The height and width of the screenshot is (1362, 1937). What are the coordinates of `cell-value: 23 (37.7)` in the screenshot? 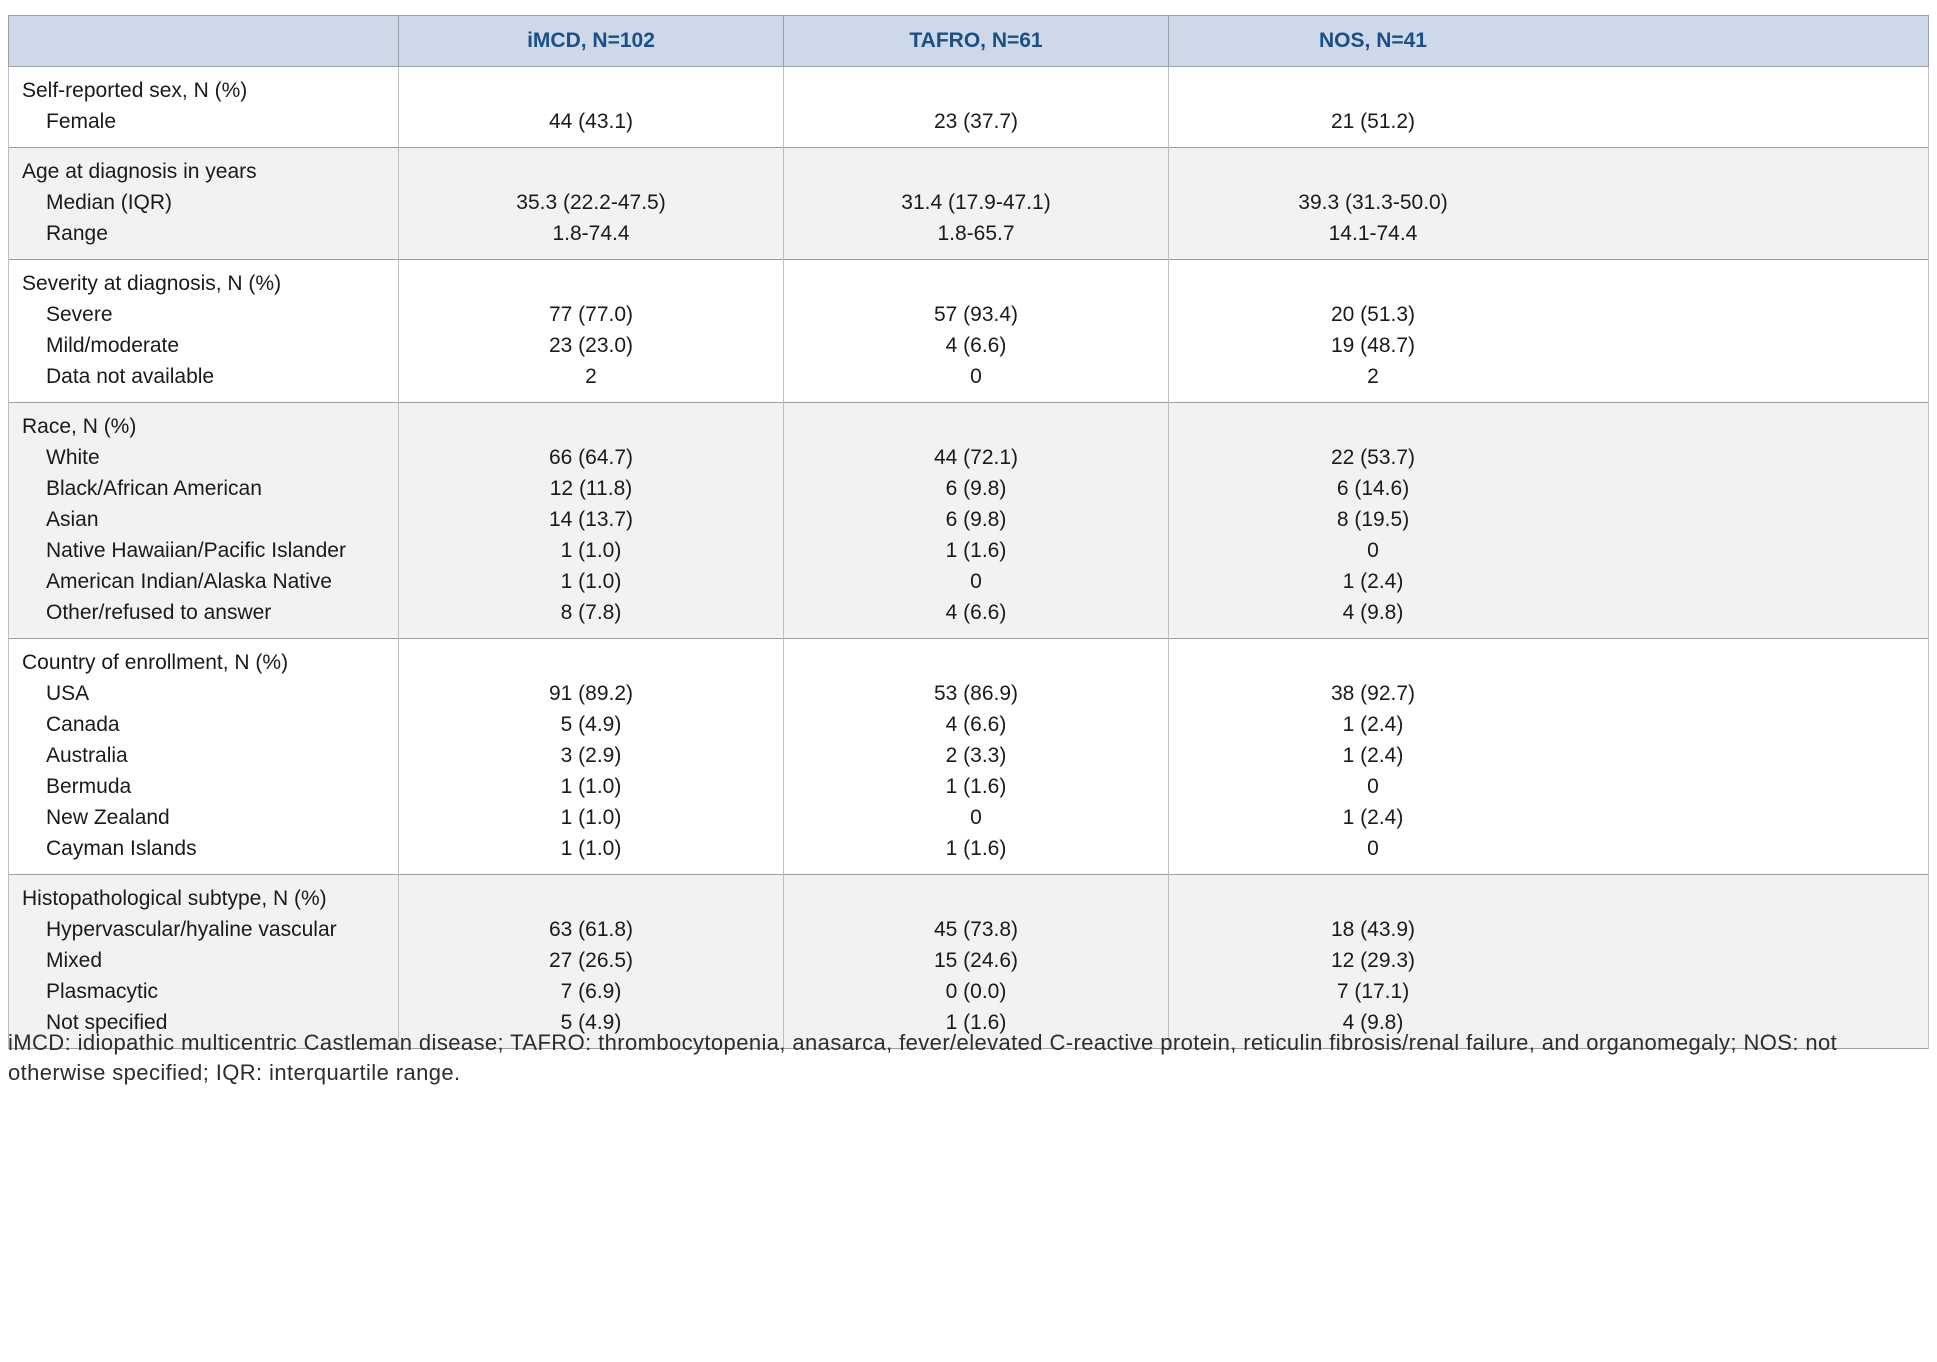 It's located at (976, 127).